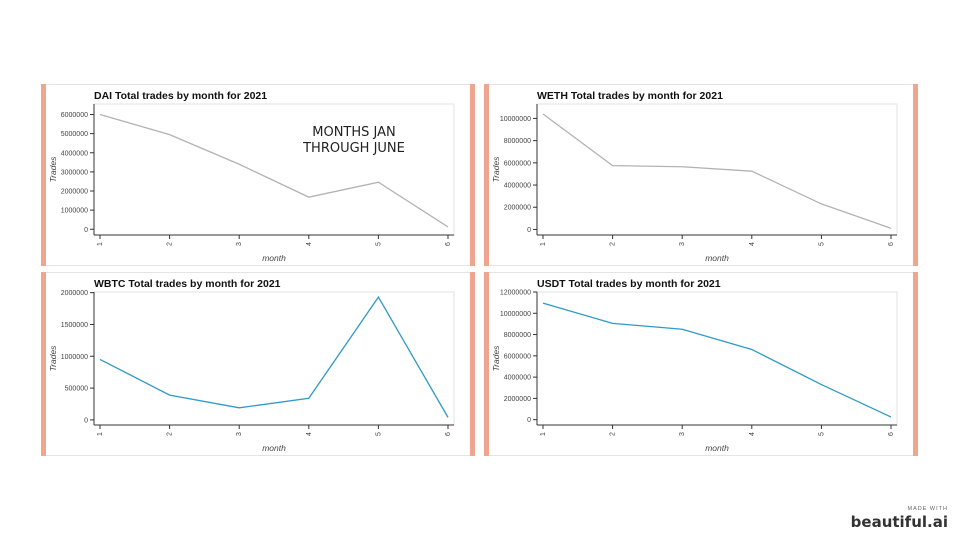  I want to click on chart-title: USDT Total trades by month for 2021, so click(629, 284).